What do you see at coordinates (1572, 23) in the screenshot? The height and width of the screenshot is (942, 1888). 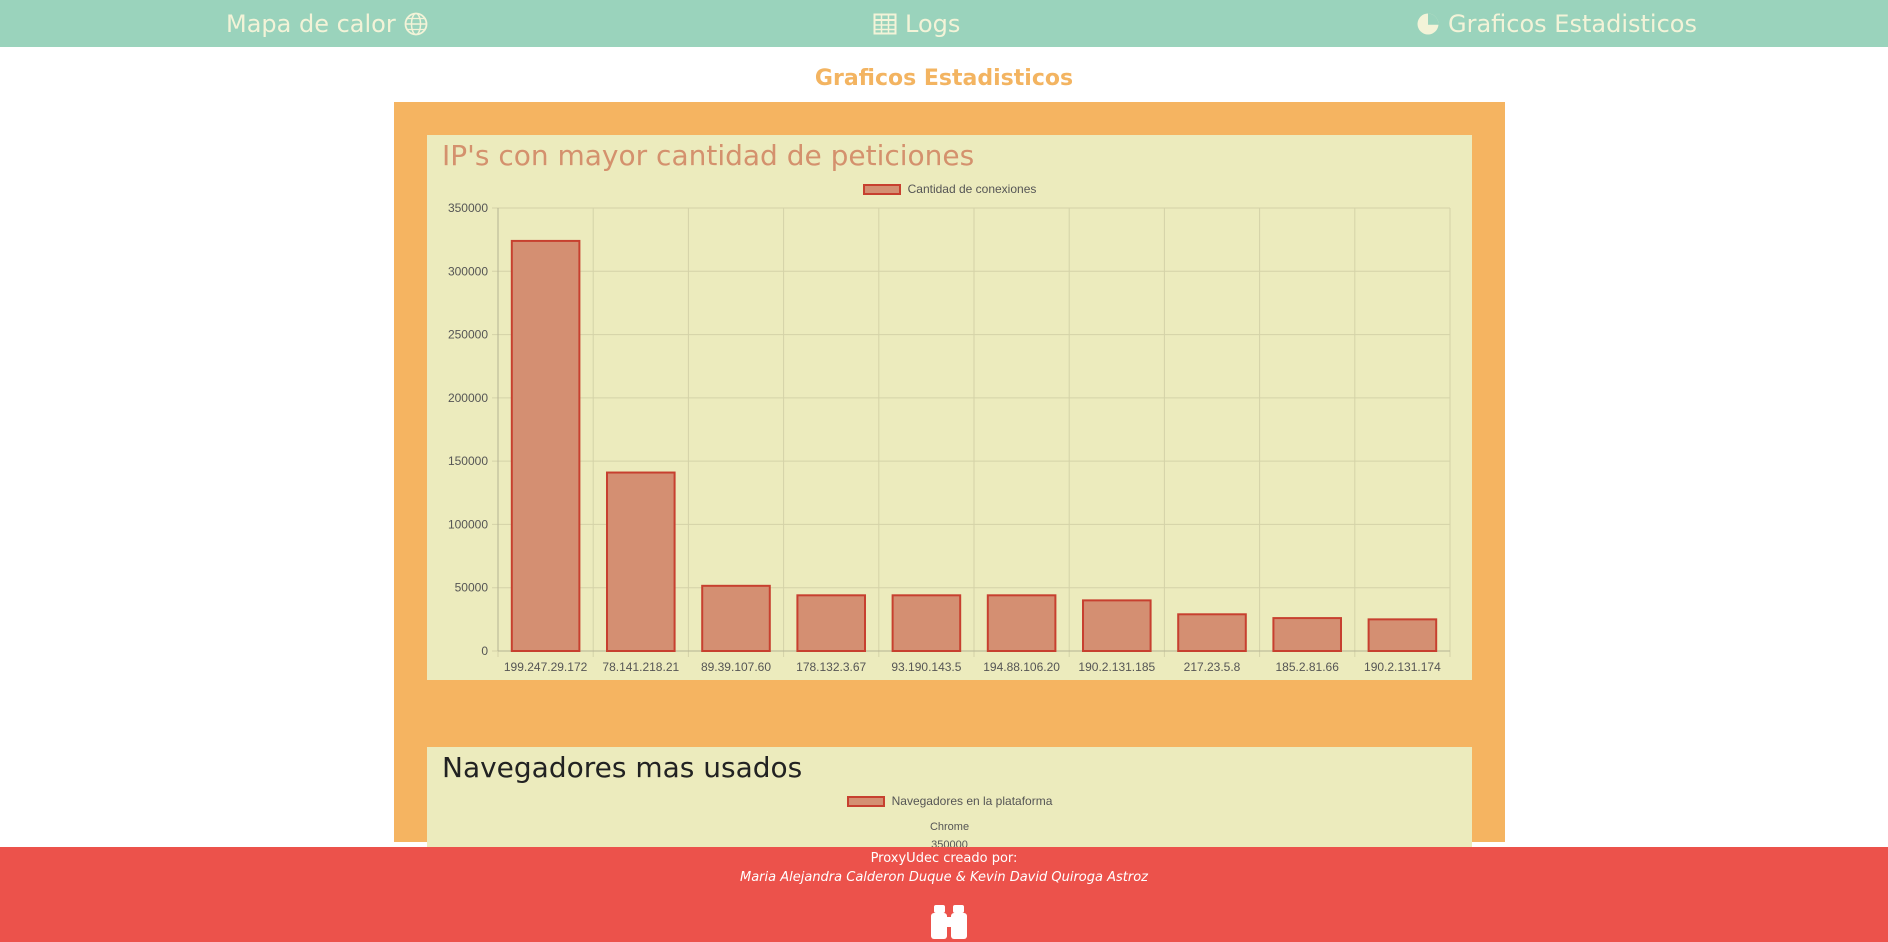 I see `nav-item-label: Graficos Estadisticos` at bounding box center [1572, 23].